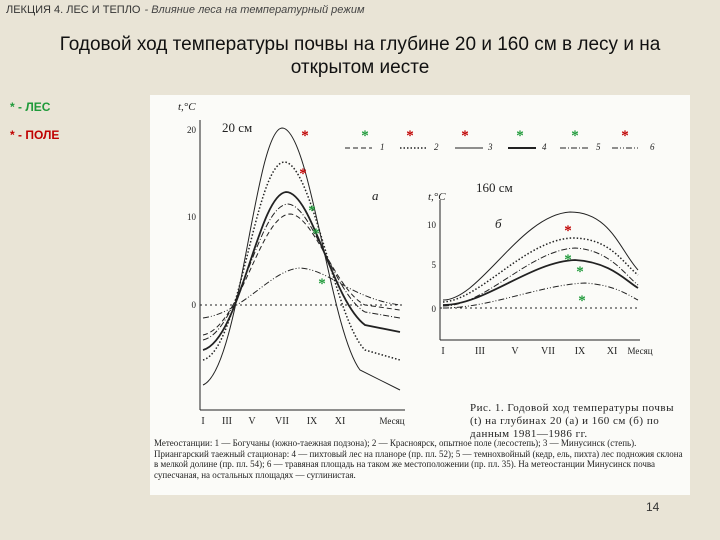  What do you see at coordinates (254, 10) in the screenshot?
I see `topic: - Влияние леса на температурный режим` at bounding box center [254, 10].